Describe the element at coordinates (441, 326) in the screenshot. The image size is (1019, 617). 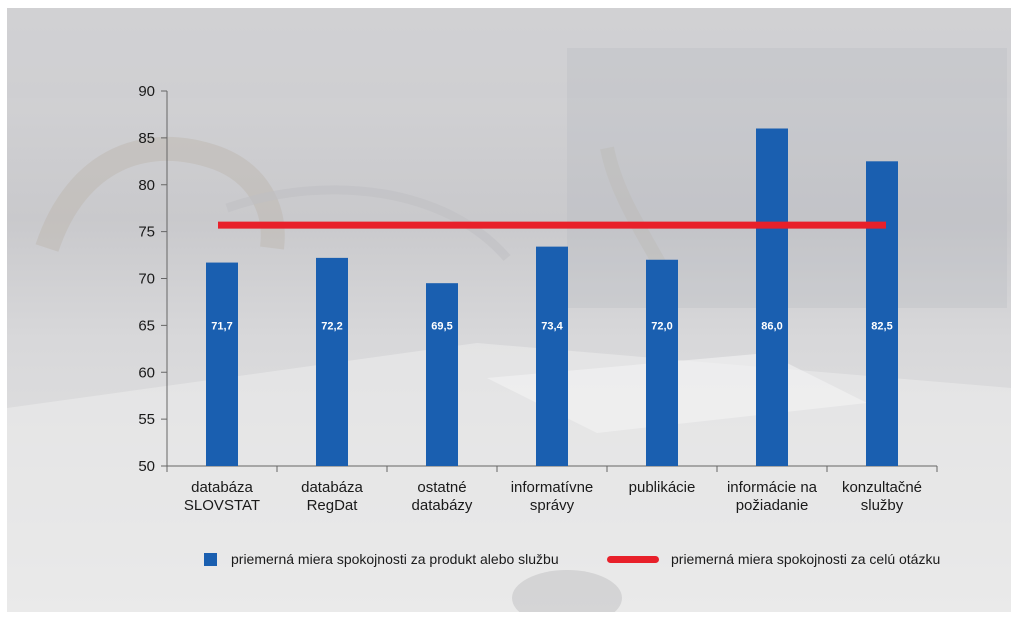
I see `bar-data-label: 69,5` at that location.